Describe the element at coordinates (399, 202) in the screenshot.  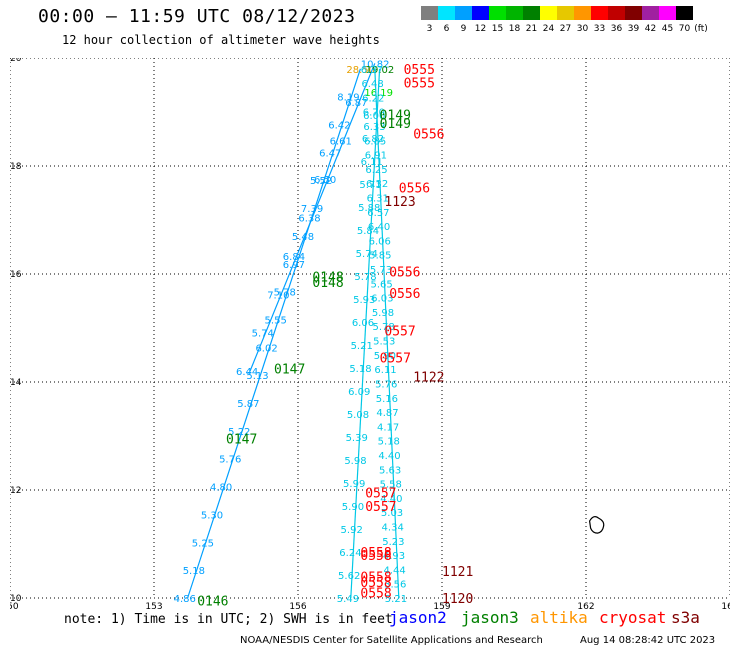
I see `pass-label-1123-6: 1123` at that location.